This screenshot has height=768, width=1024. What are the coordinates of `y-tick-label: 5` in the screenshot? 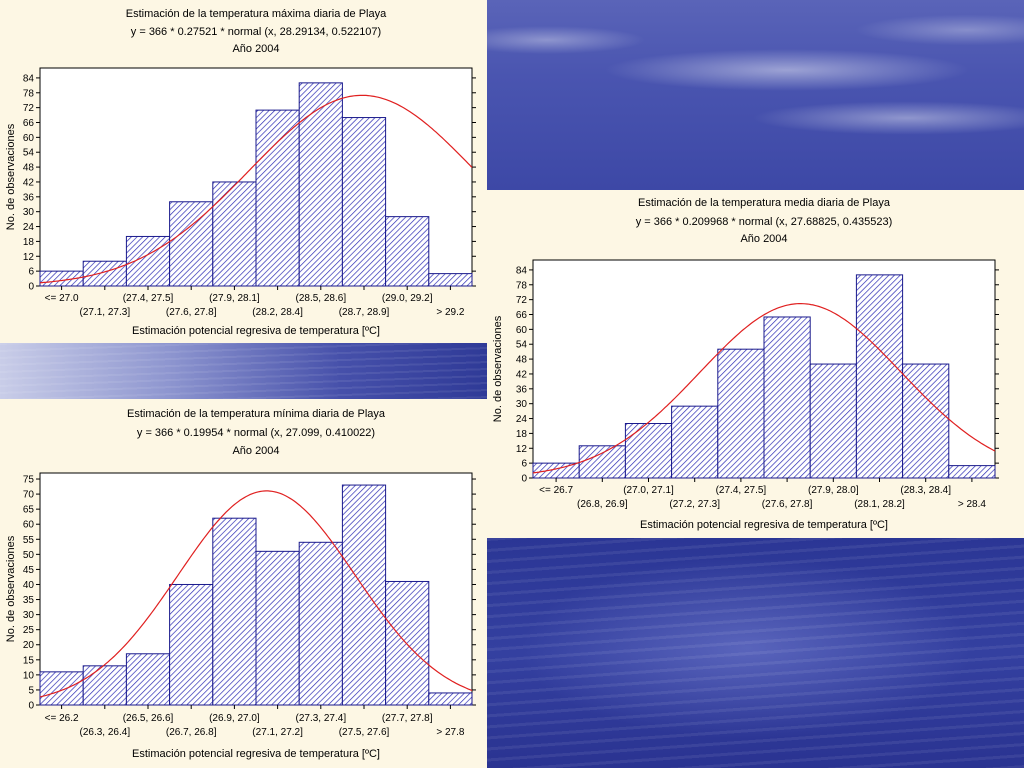 It's located at (31, 690).